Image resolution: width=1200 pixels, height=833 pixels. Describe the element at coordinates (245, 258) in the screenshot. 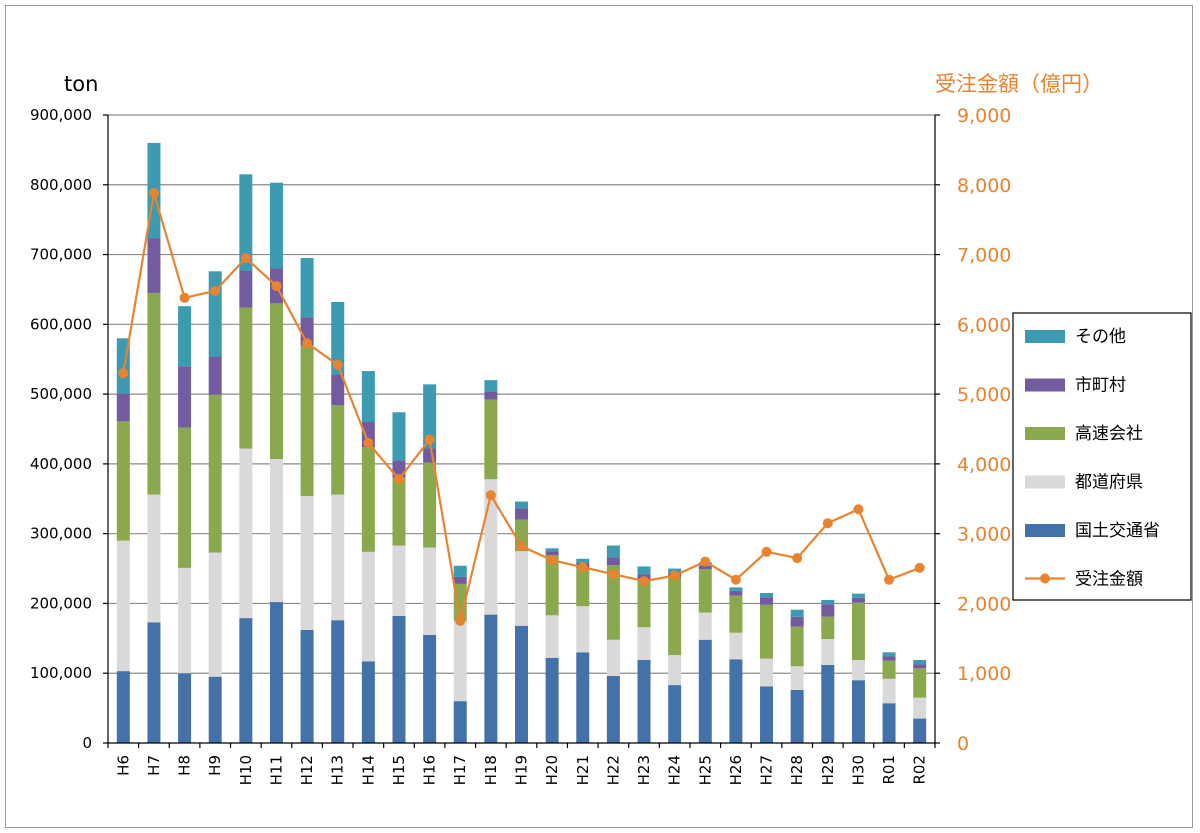

I see `line-point-H10` at that location.